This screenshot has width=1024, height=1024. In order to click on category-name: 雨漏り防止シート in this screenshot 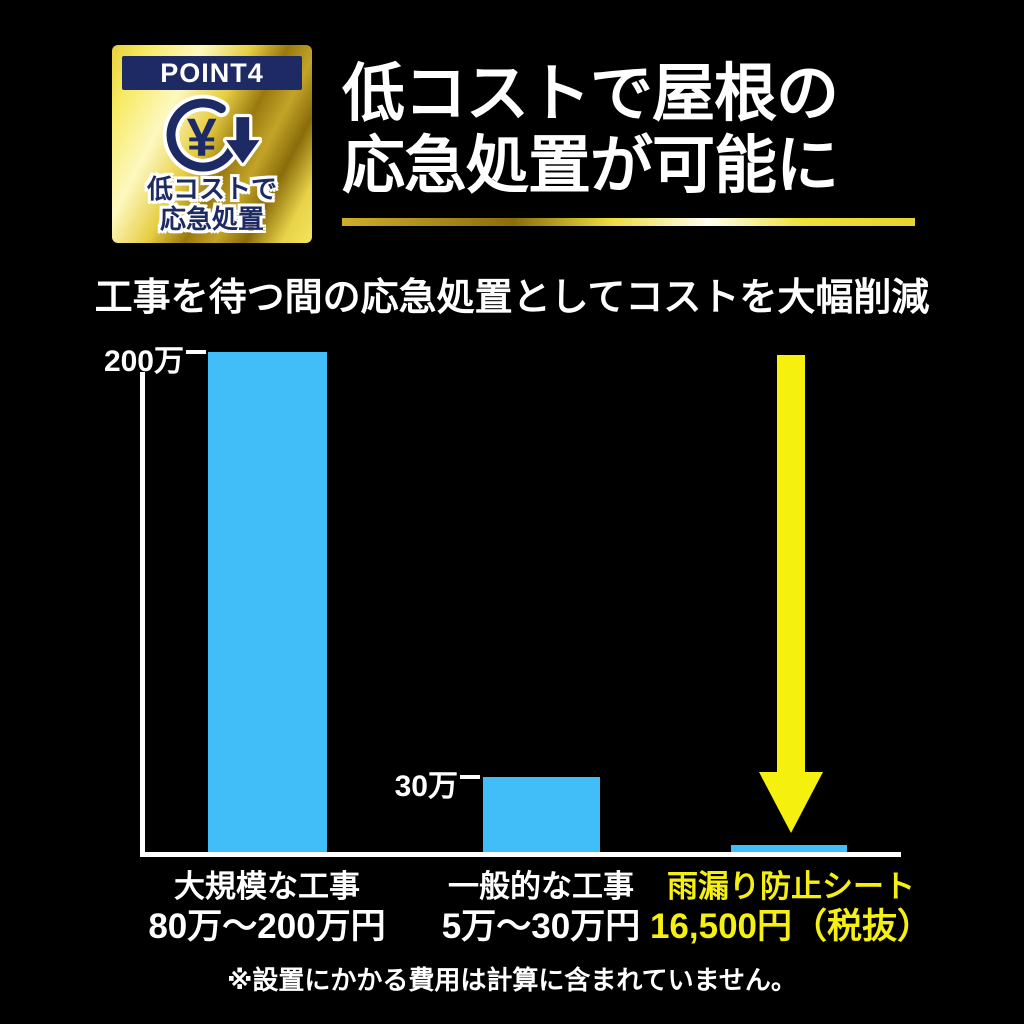, I will do `click(791, 886)`.